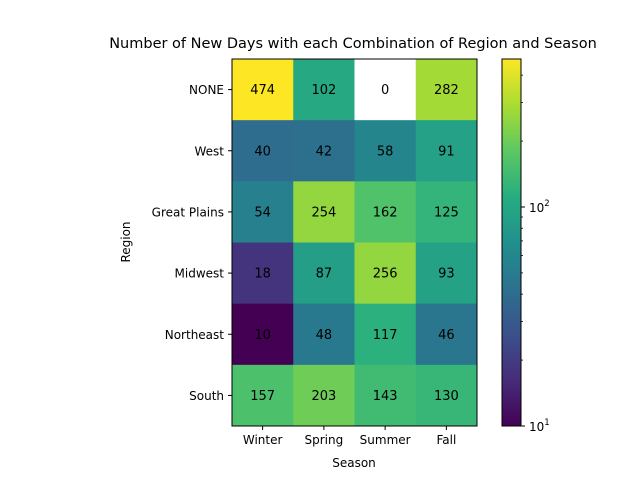  I want to click on y-tick-label: Northeast, so click(195, 335).